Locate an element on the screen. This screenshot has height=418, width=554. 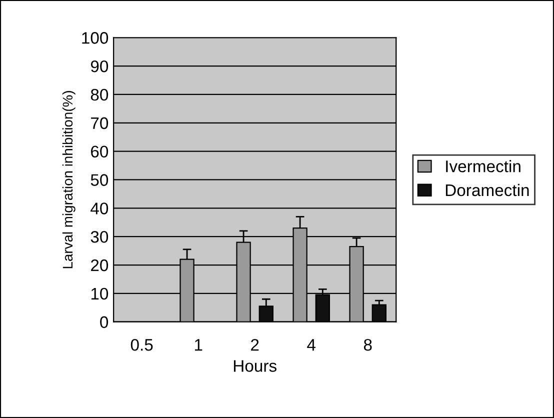
y-tick-label: 30 is located at coordinates (99, 236).